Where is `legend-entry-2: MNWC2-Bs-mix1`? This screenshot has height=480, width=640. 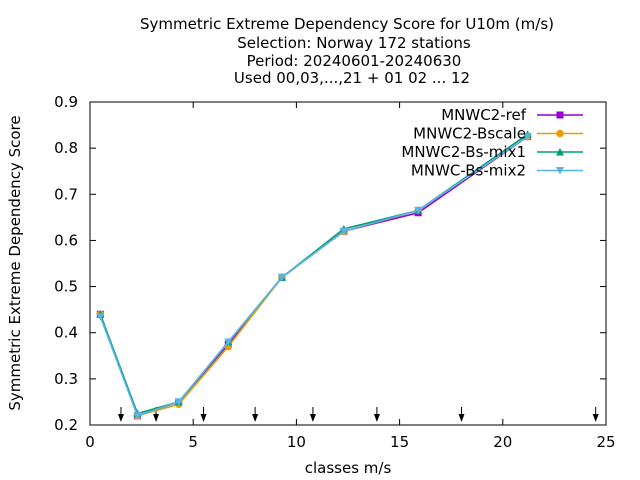
legend-entry-2: MNWC2-Bs-mix1 is located at coordinates (492, 152).